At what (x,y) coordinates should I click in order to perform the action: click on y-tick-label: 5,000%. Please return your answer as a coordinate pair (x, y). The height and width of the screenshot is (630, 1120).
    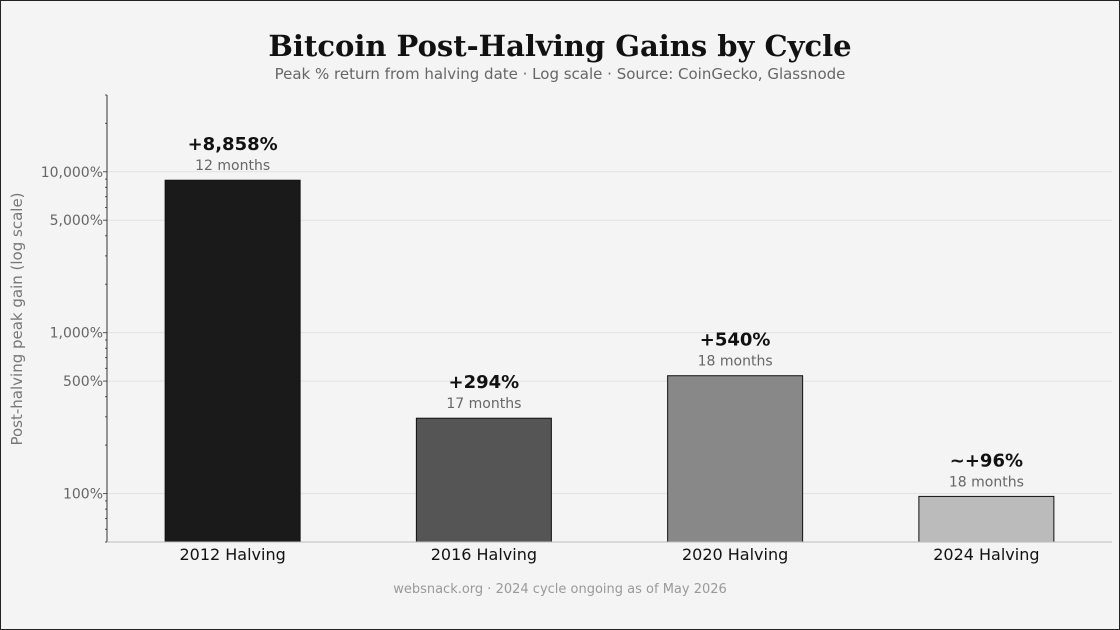
    Looking at the image, I should click on (76, 221).